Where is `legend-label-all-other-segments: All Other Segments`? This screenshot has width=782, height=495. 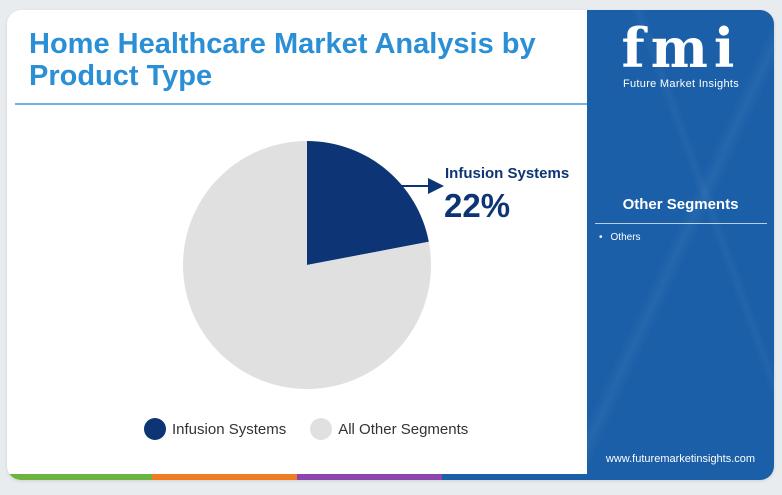
legend-label-all-other-segments: All Other Segments is located at coordinates (403, 429).